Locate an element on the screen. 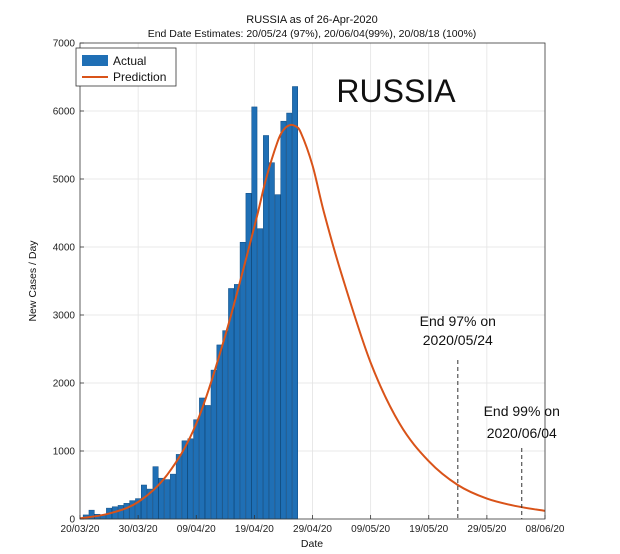 The image size is (620, 554). annotation-markers is located at coordinates (490, 439).